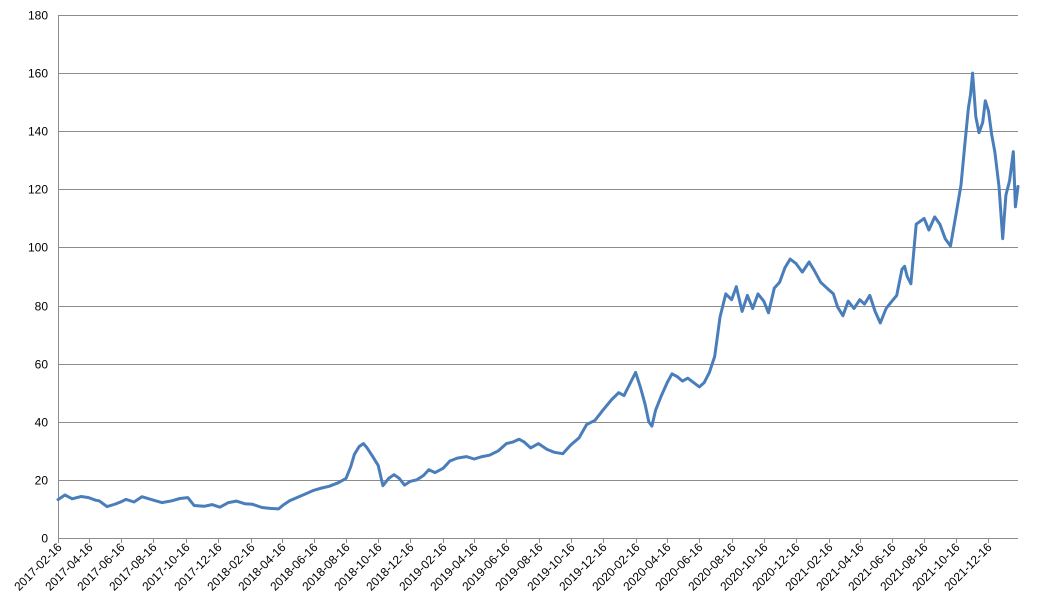 This screenshot has width=1044, height=610. I want to click on y-tick-label: 60, so click(42, 365).